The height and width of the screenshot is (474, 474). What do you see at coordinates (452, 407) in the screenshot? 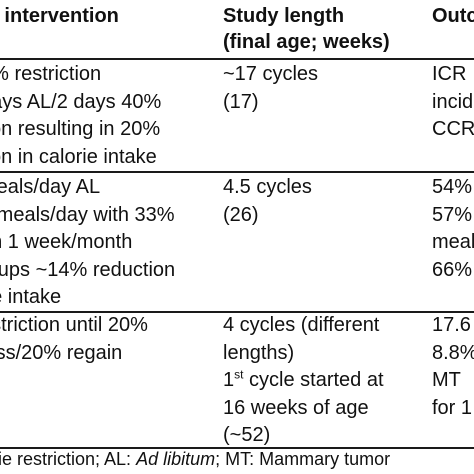
I see `row-3-outcome-line: for 1` at bounding box center [452, 407].